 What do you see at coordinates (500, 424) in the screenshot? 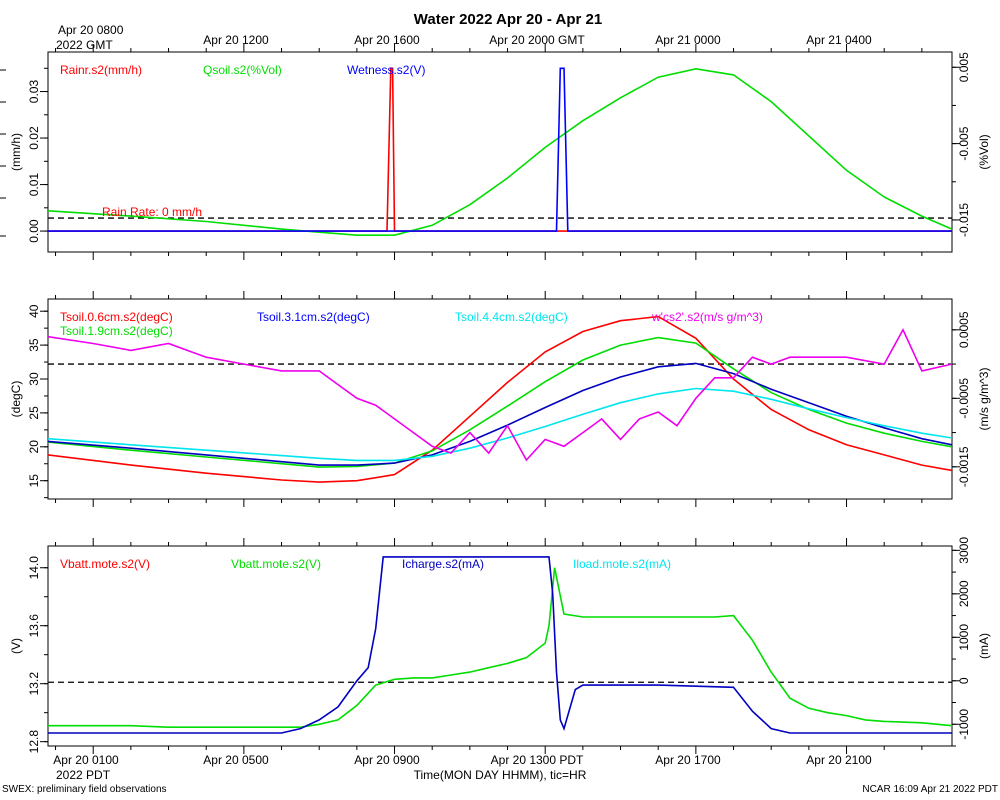
I see `series-tsoil-4-4cm-s2-degc-` at bounding box center [500, 424].